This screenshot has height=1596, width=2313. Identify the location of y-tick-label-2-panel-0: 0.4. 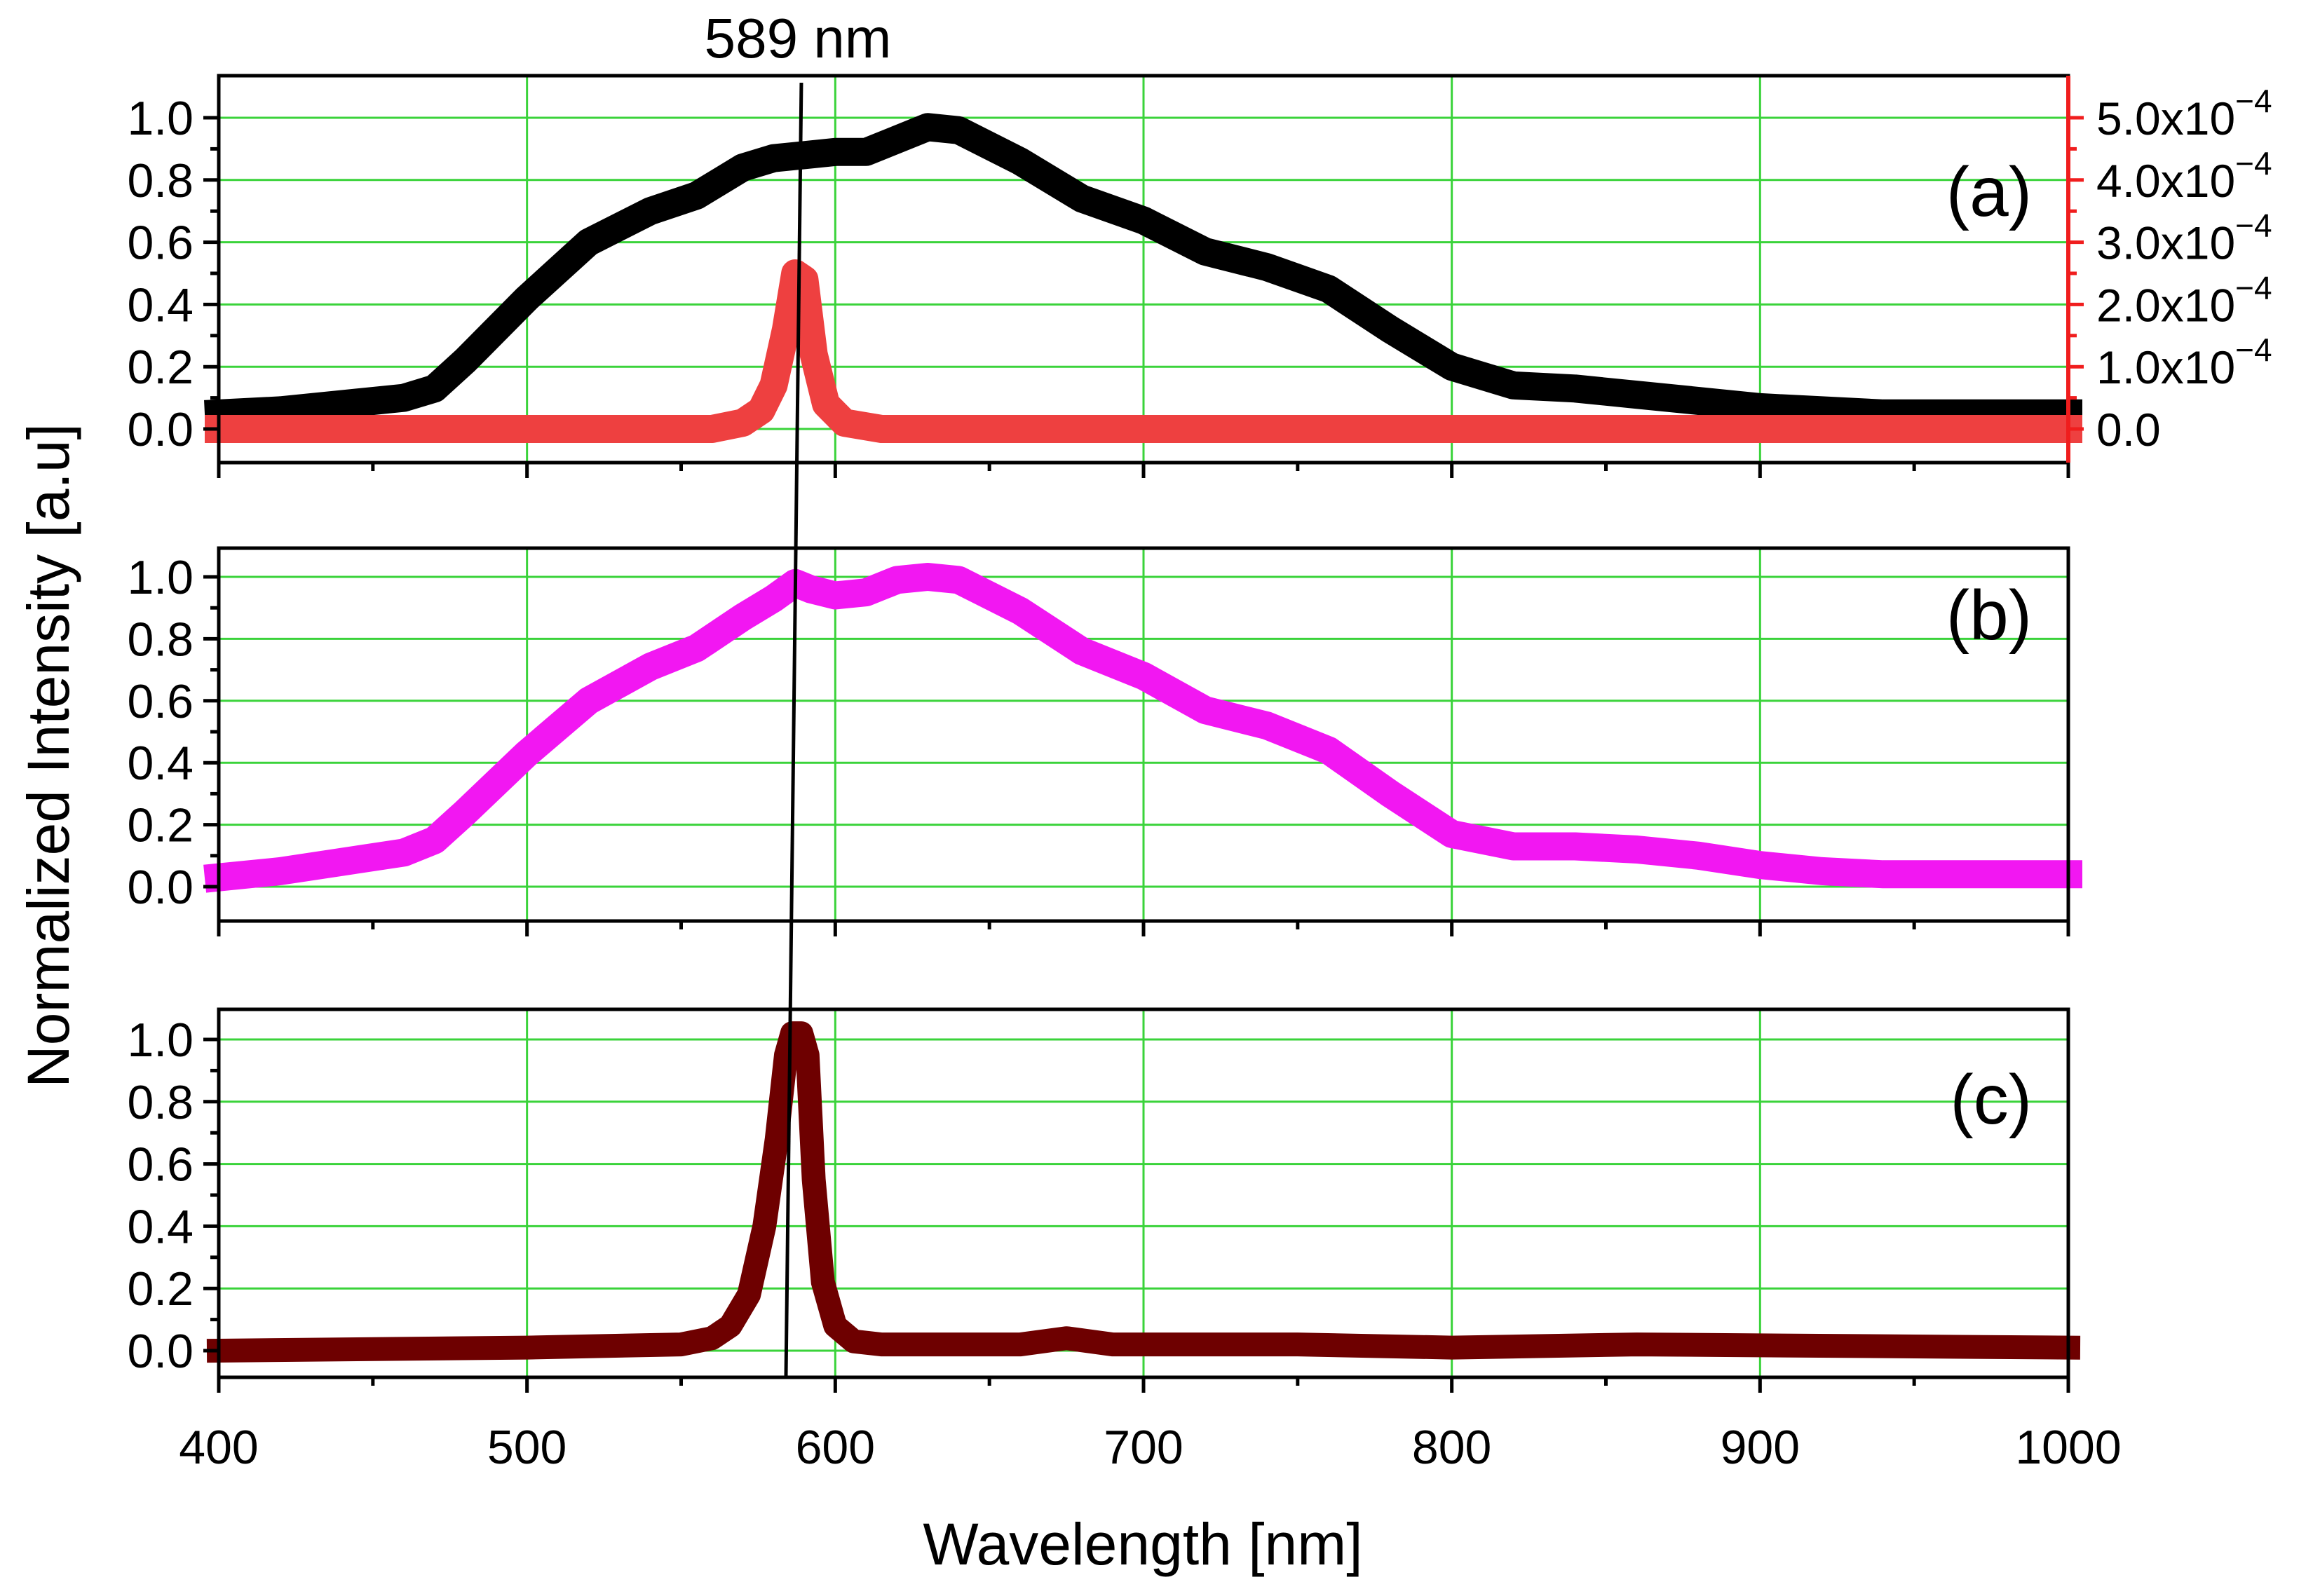
(160, 305).